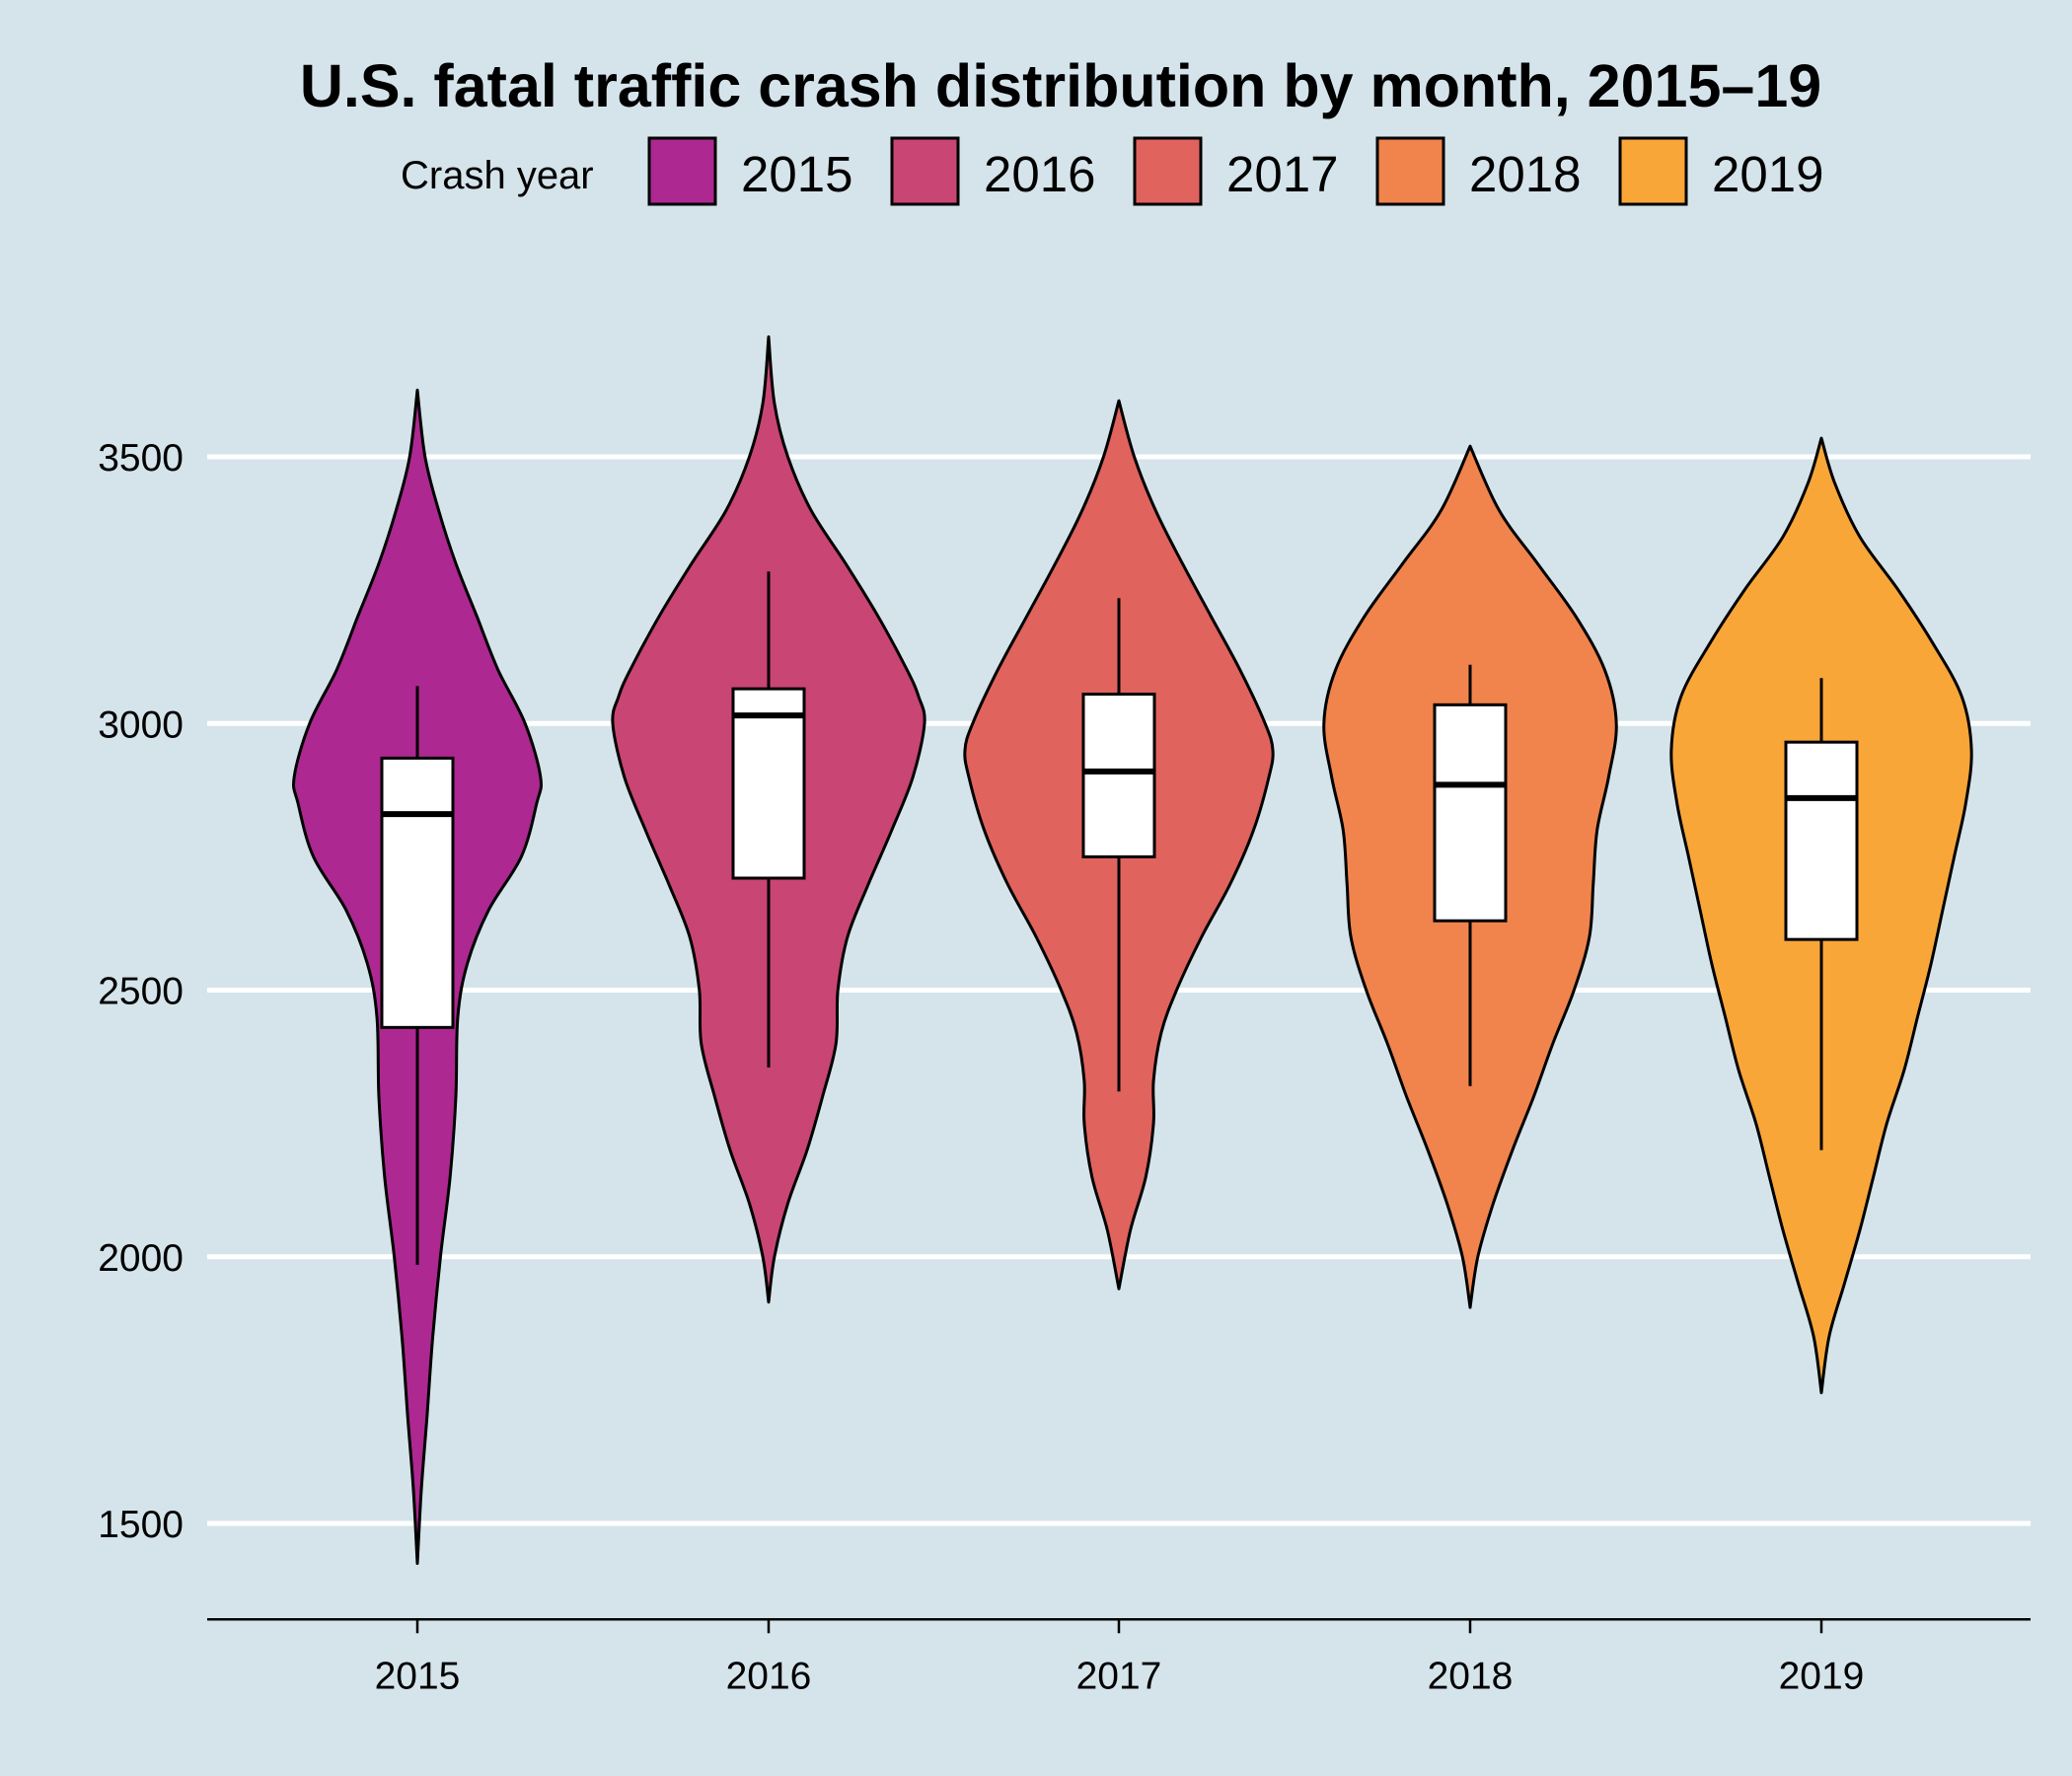 The height and width of the screenshot is (1776, 2072). What do you see at coordinates (1768, 174) in the screenshot?
I see `legend-label-2019: 2019` at bounding box center [1768, 174].